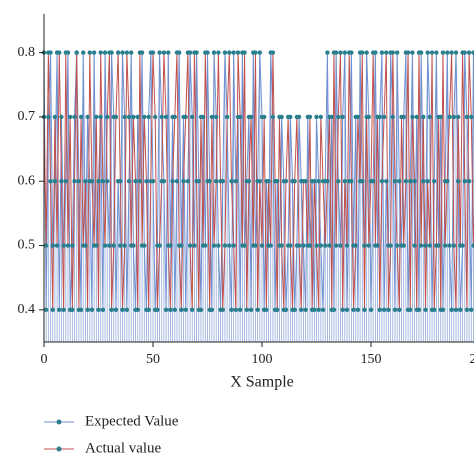 The image size is (474, 474). What do you see at coordinates (262, 382) in the screenshot?
I see `x-axis-label: X Sample` at bounding box center [262, 382].